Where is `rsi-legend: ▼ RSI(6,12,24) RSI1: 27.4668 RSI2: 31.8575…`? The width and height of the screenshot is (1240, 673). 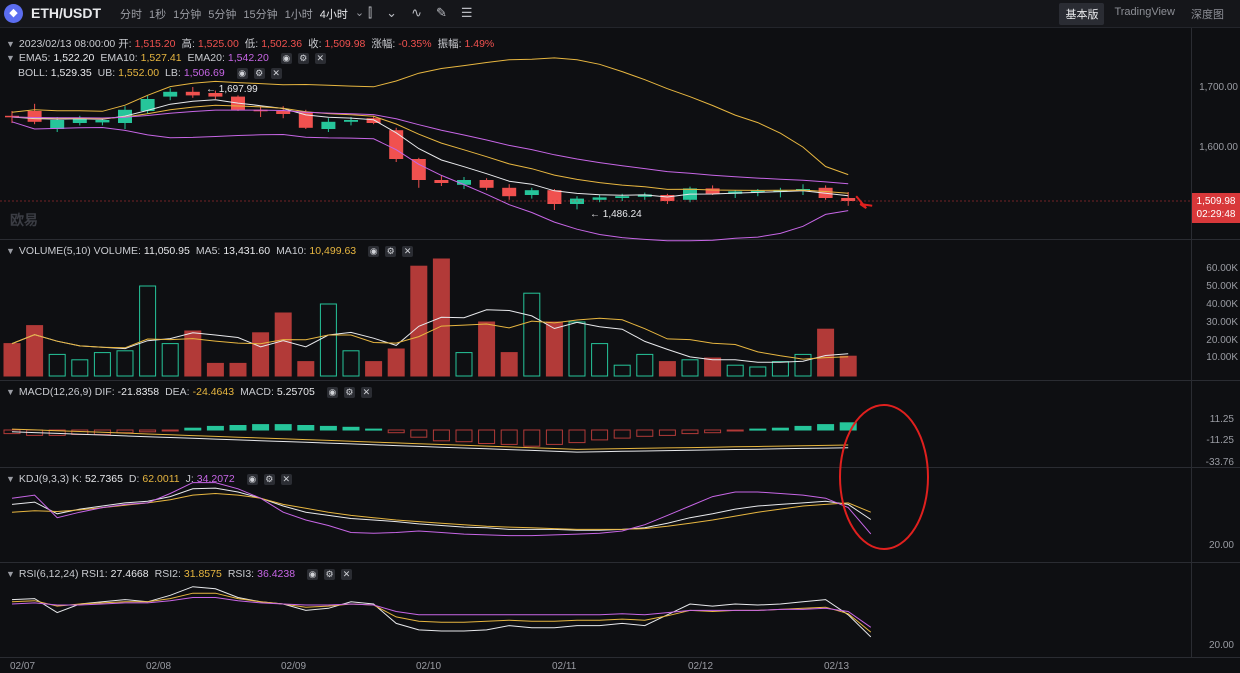
rsi-legend: ▼ RSI(6,12,24) RSI1: 27.4668 RSI2: 31.8575… is located at coordinates (179, 574).